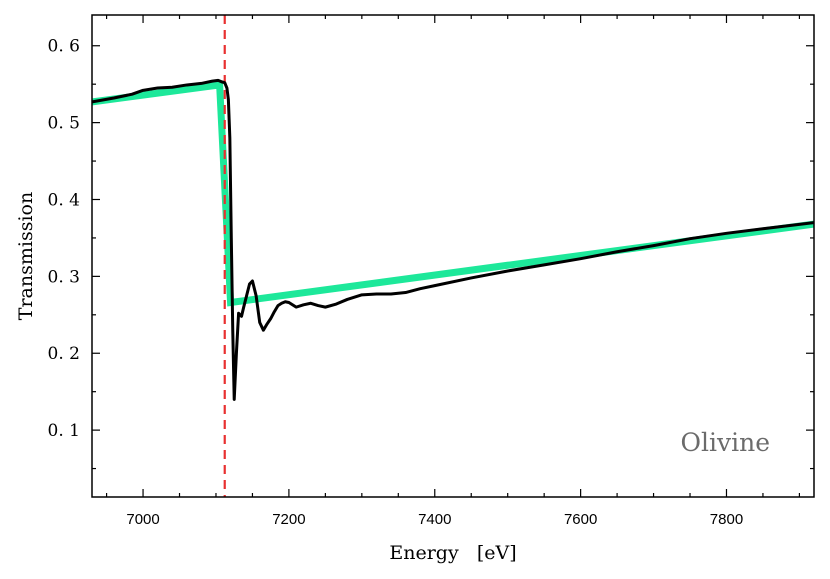  What do you see at coordinates (64, 431) in the screenshot?
I see `y-tick-label: 0. 1` at bounding box center [64, 431].